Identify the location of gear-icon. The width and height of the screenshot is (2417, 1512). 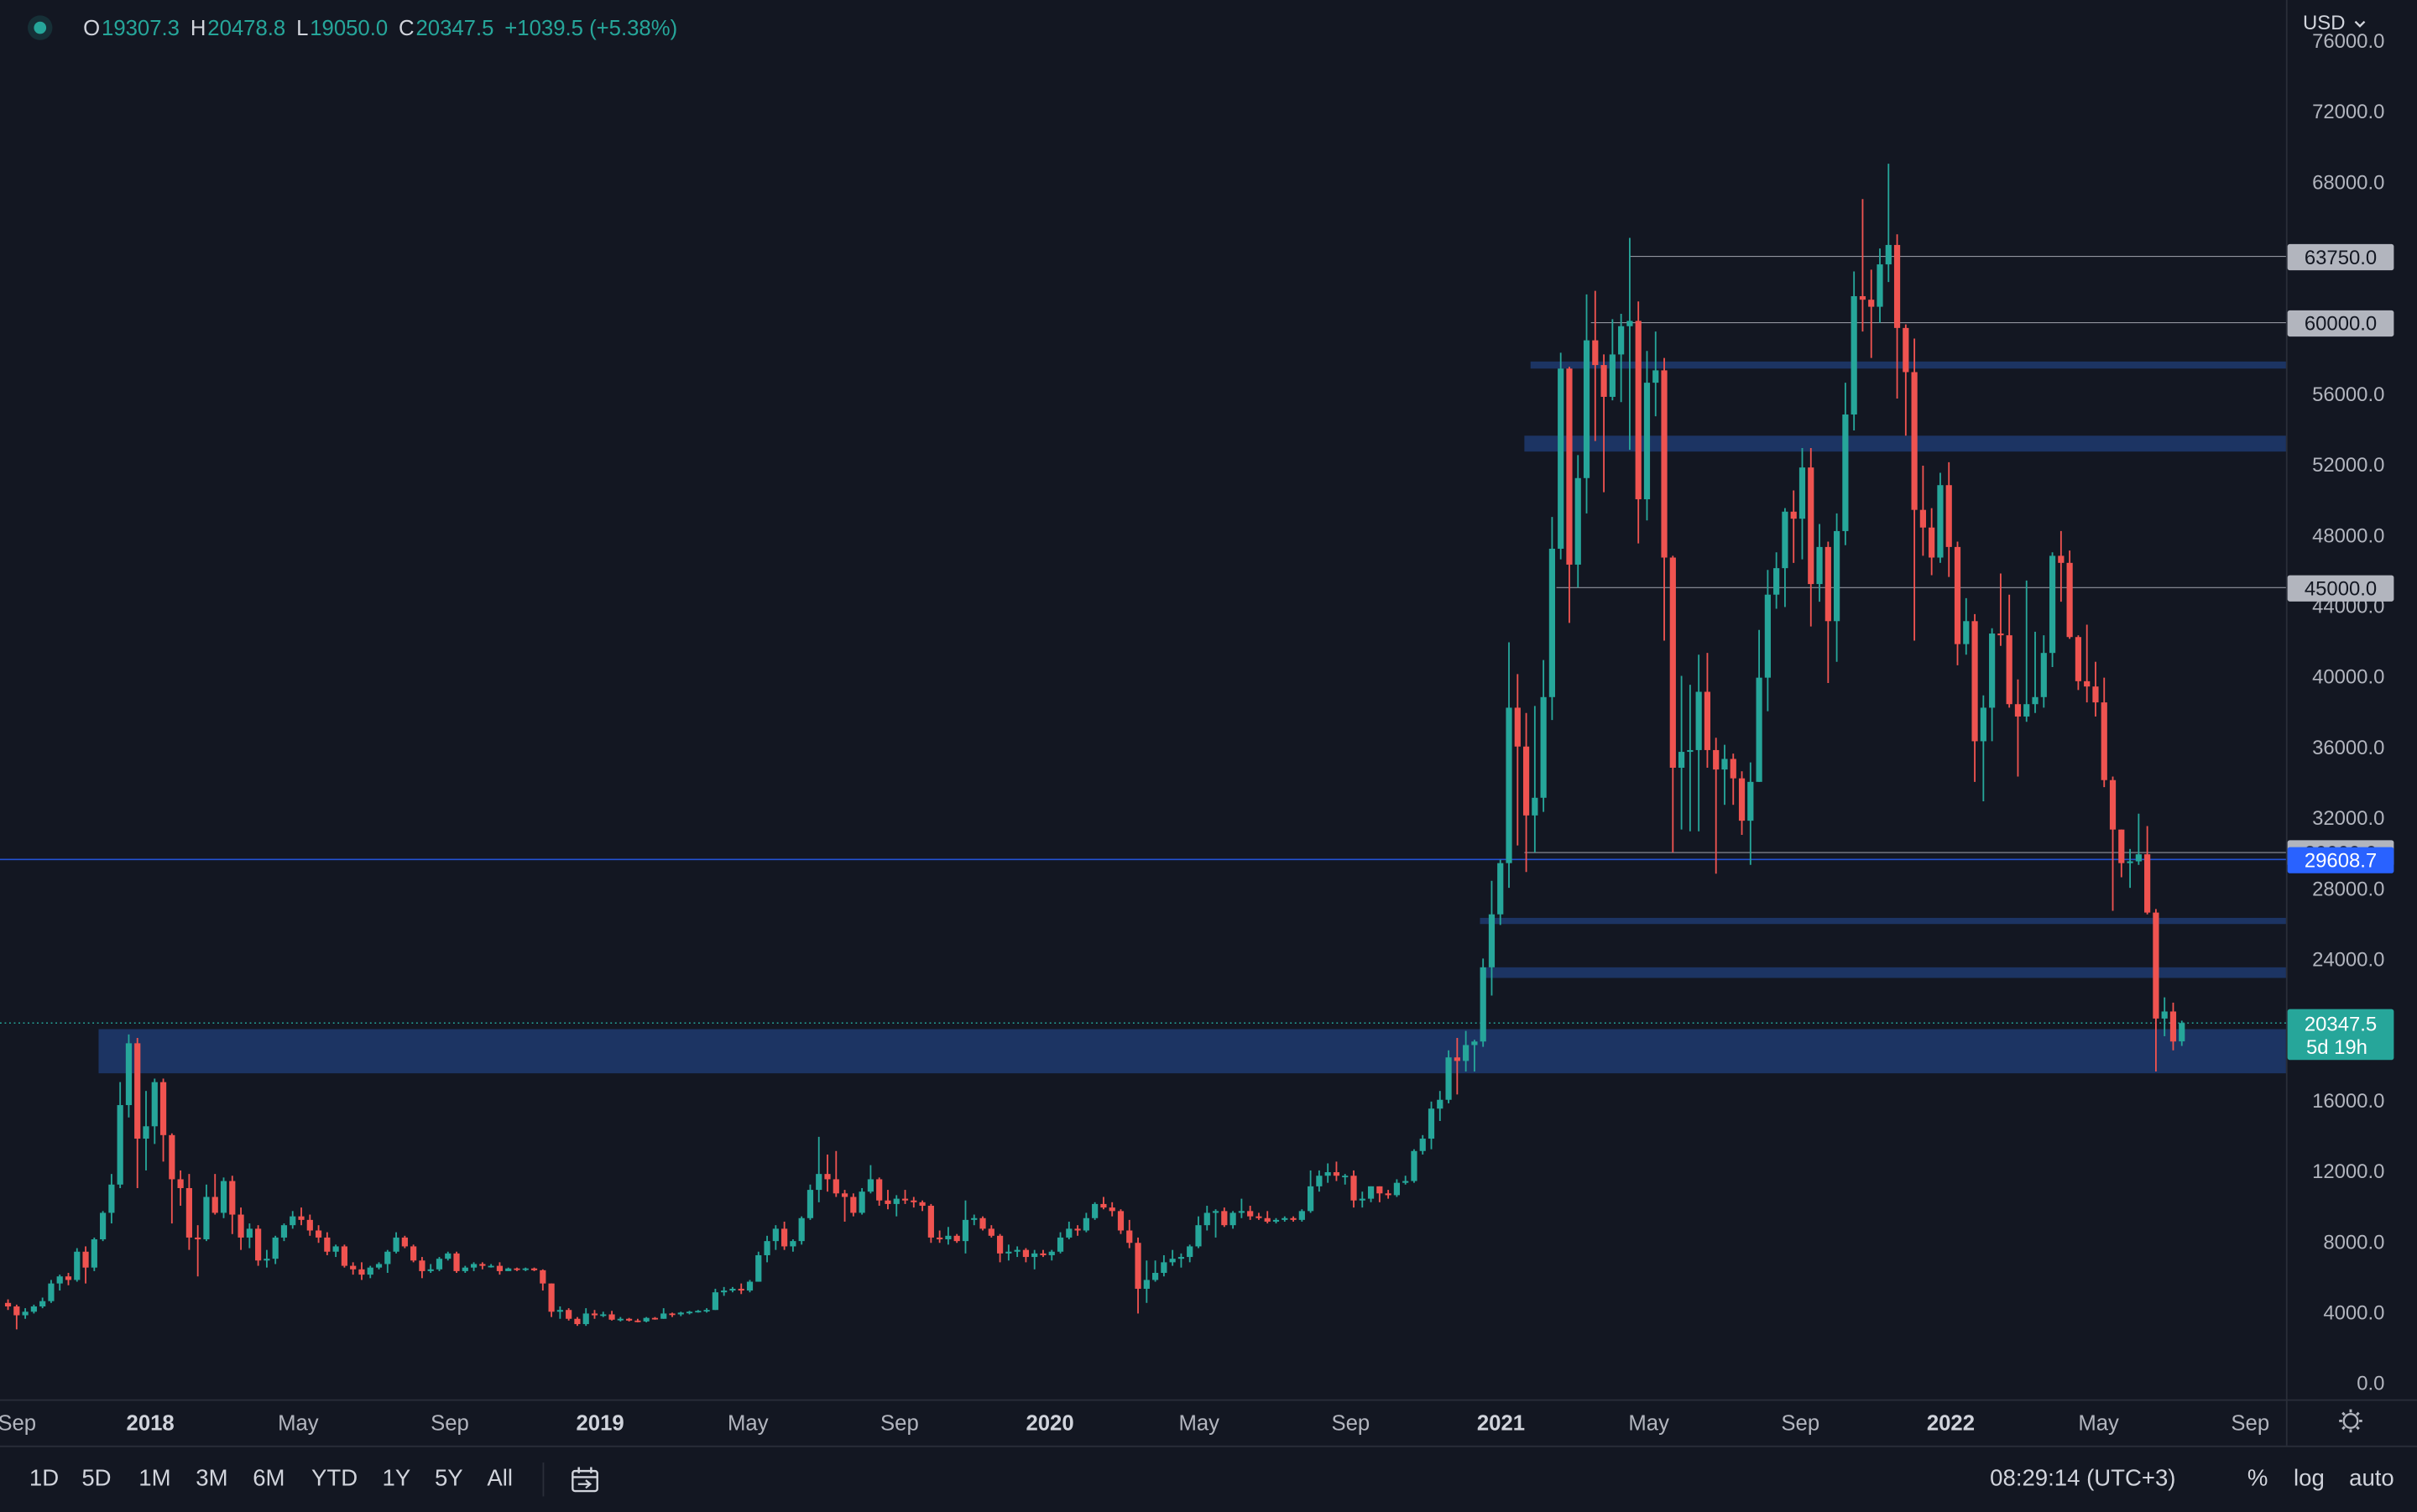
(2350, 1421).